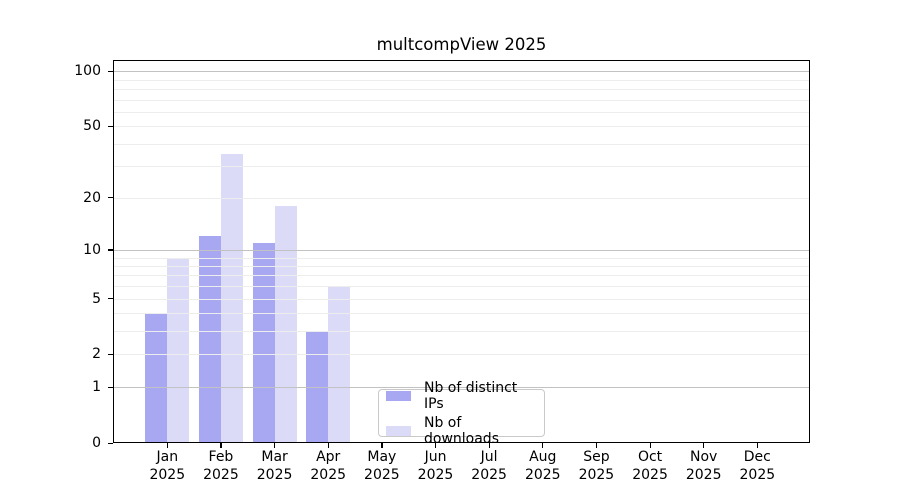 The height and width of the screenshot is (500, 900). I want to click on x-tick-label: Sep 2025, so click(596, 466).